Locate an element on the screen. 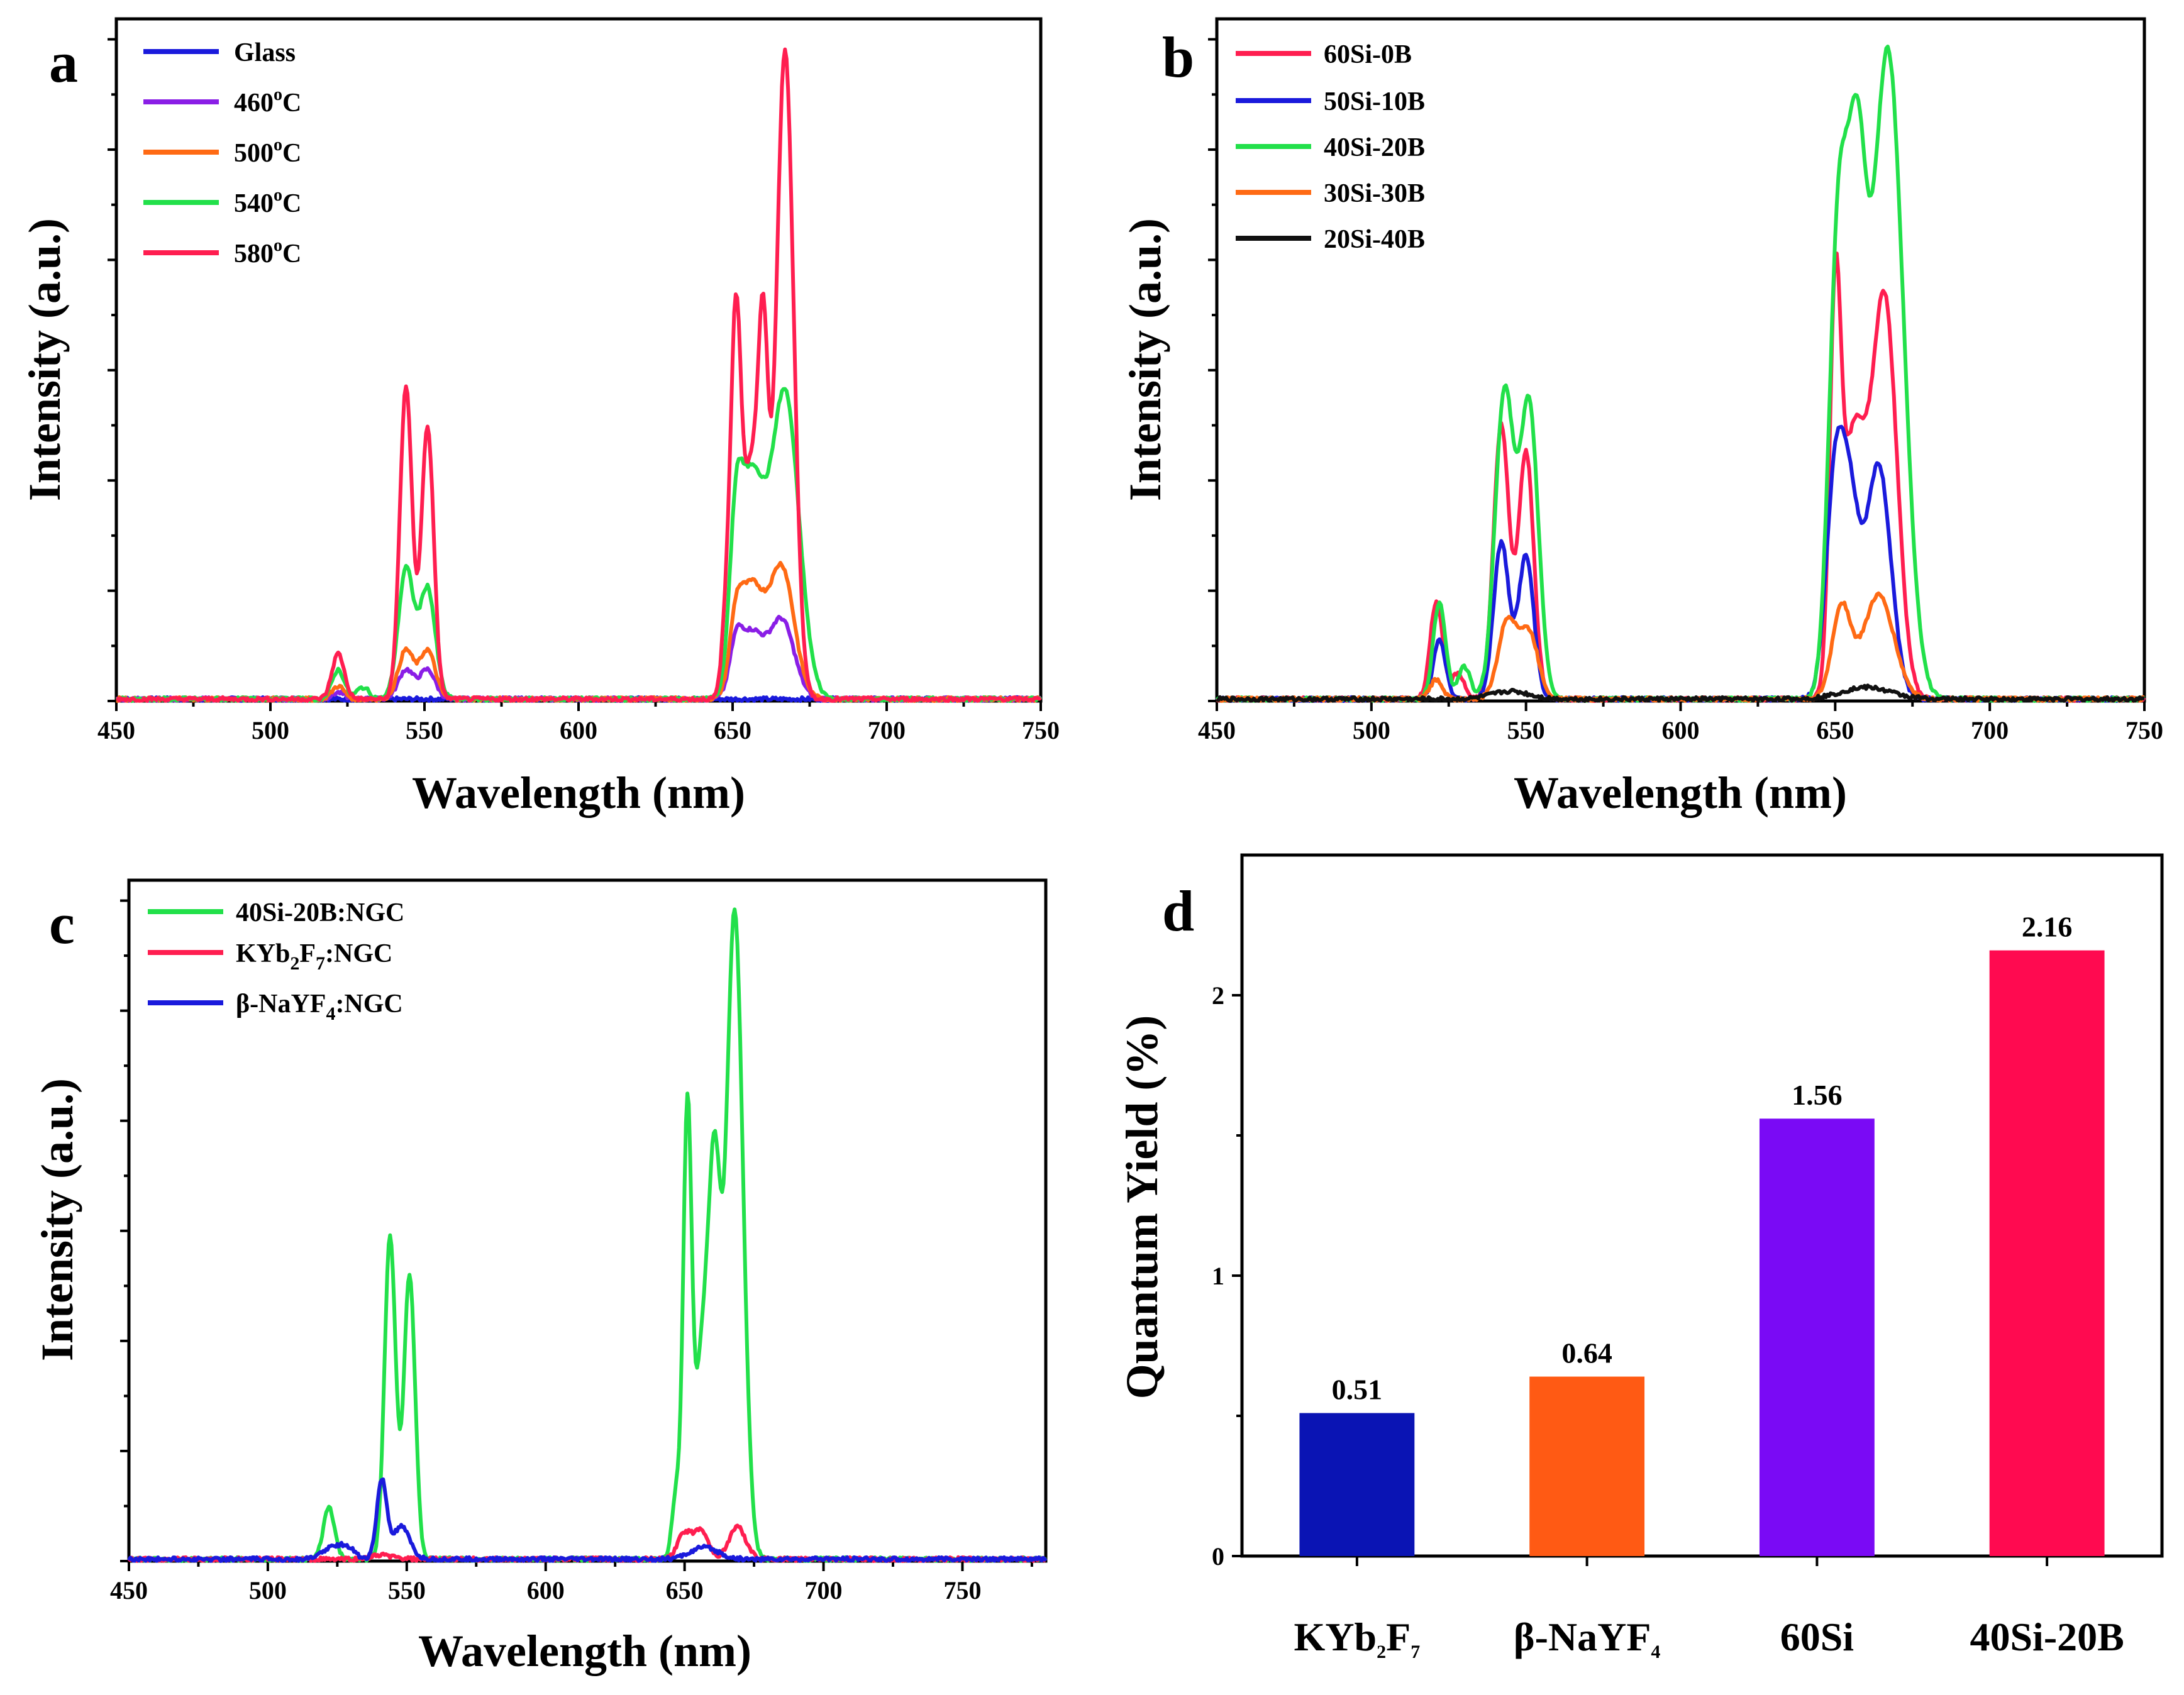  panel-d-bars: 0.51 0.64 1.56 2.16 is located at coordinates (1702, 1234).